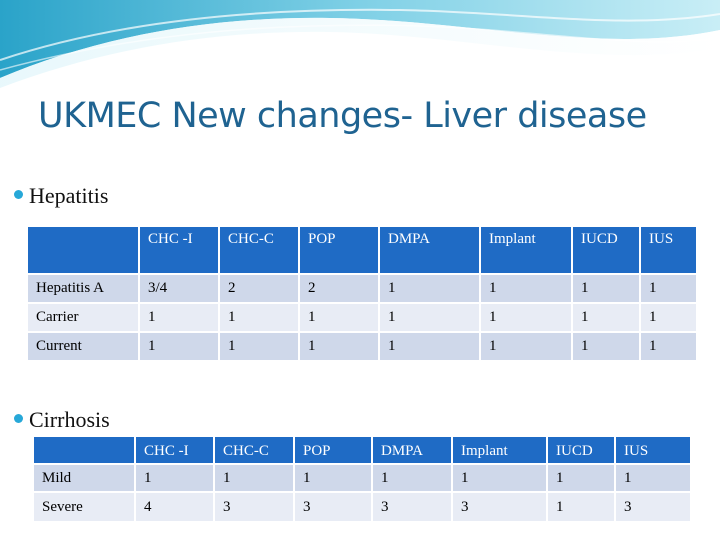 The image size is (720, 540). I want to click on table-row: Severe 4 3 3 3 3 1 3, so click(362, 507).